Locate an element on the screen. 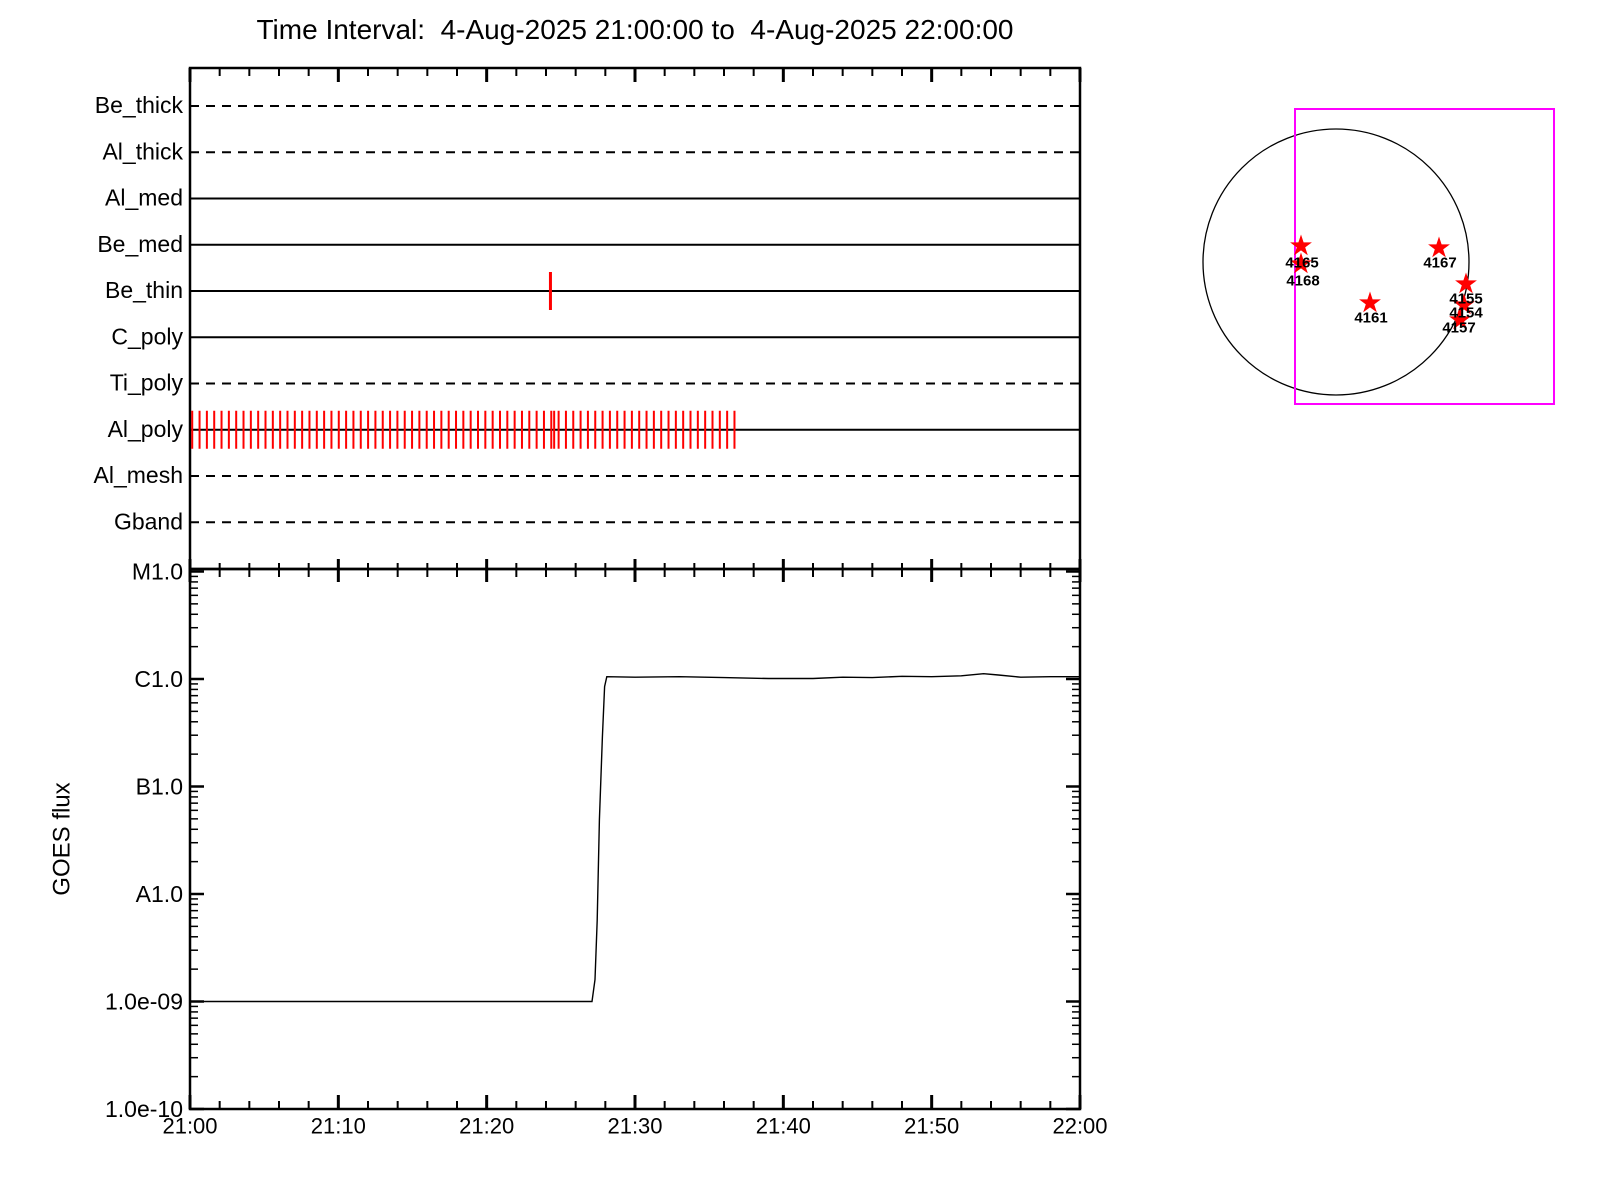 Image resolution: width=1600 pixels, height=1200 pixels. filter-row-Be_thick: Be_thick is located at coordinates (587, 105).